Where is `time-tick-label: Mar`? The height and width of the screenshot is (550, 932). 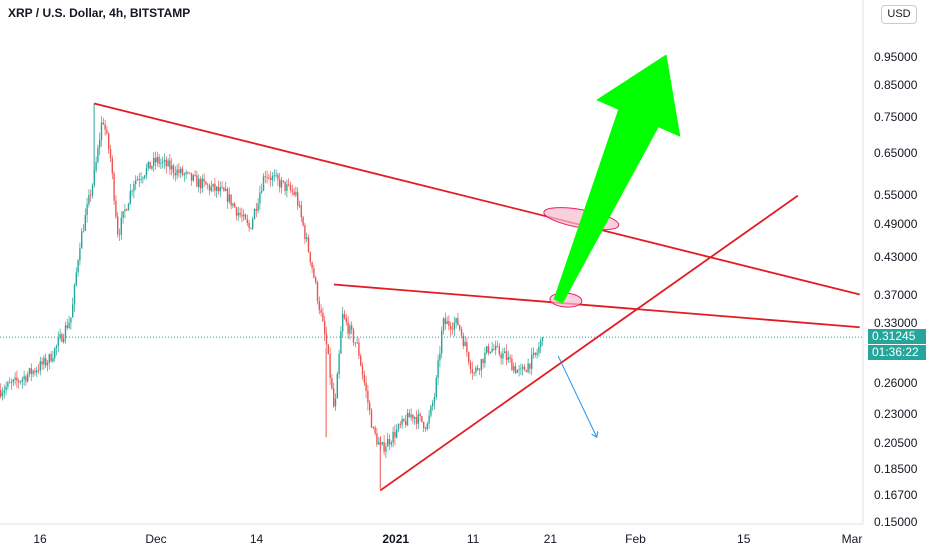
time-tick-label: Mar is located at coordinates (852, 539).